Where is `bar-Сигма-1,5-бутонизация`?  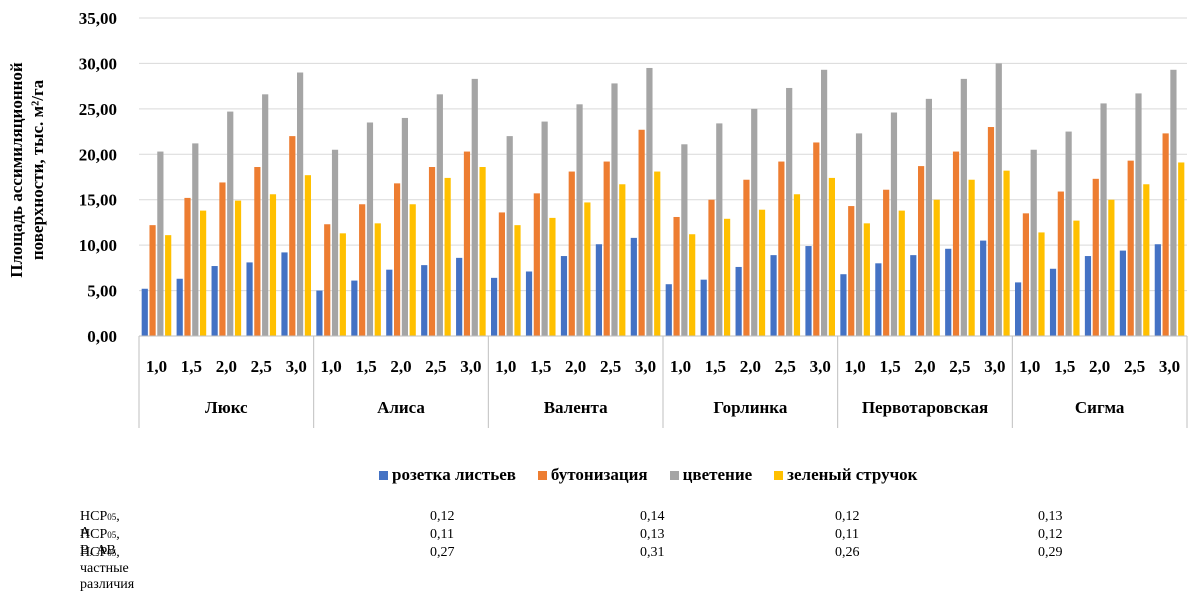
bar-Сигма-1,5-бутонизация is located at coordinates (1060, 263).